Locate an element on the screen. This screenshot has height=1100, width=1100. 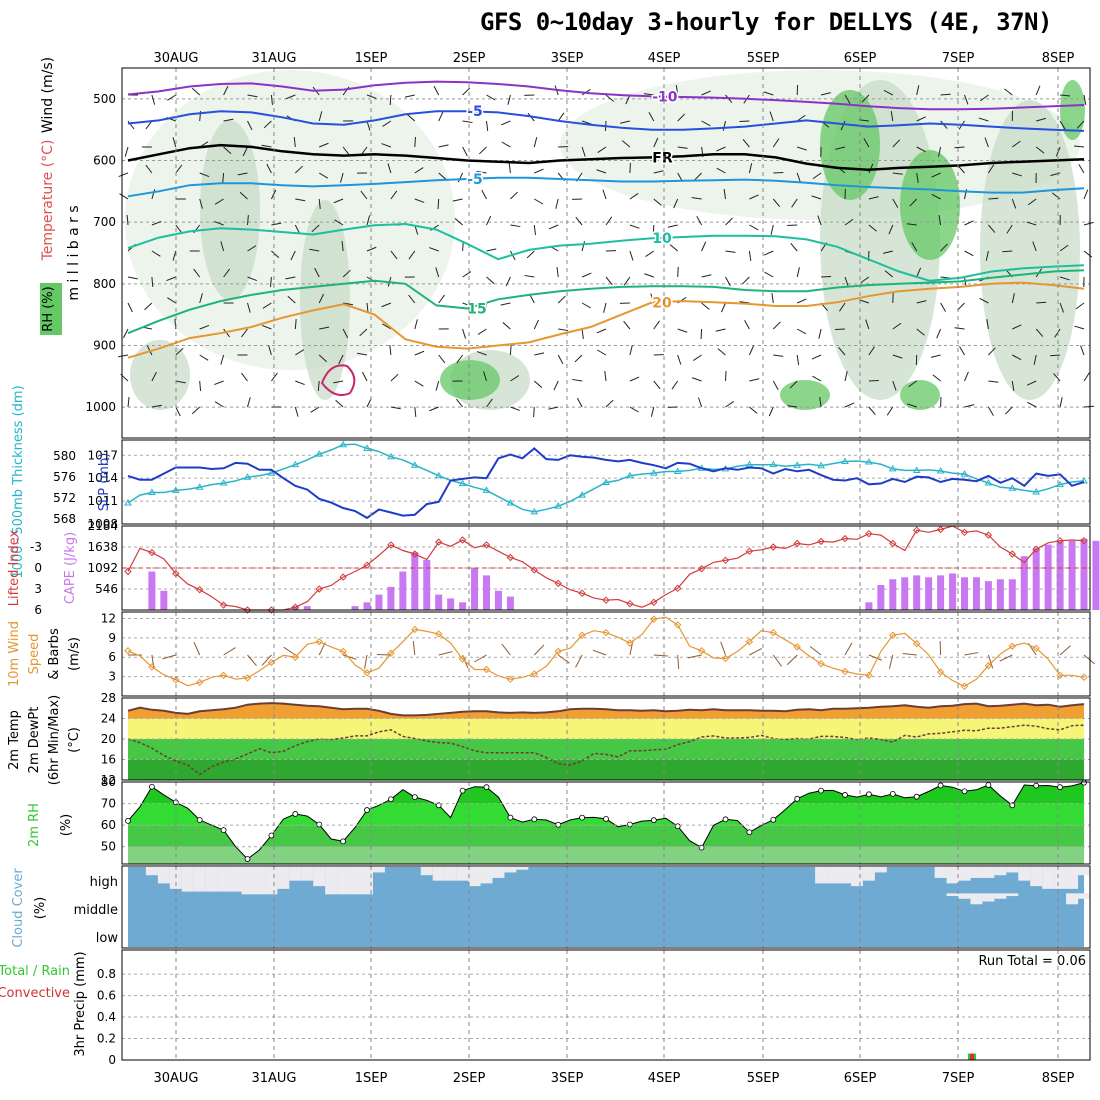
cloud-axis-label: Cloud Cover is located at coordinates (18, 908).